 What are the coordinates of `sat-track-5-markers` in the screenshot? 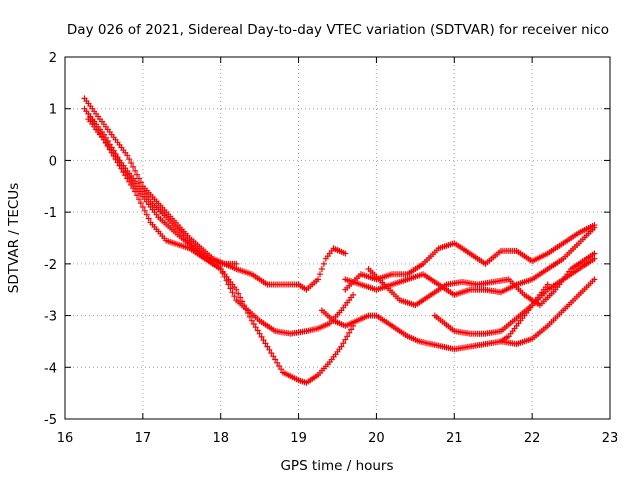 It's located at (458, 314).